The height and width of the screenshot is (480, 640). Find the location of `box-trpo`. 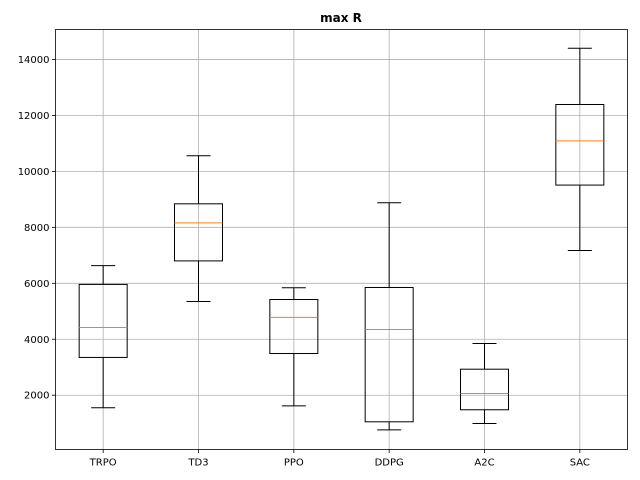

box-trpo is located at coordinates (103, 337).